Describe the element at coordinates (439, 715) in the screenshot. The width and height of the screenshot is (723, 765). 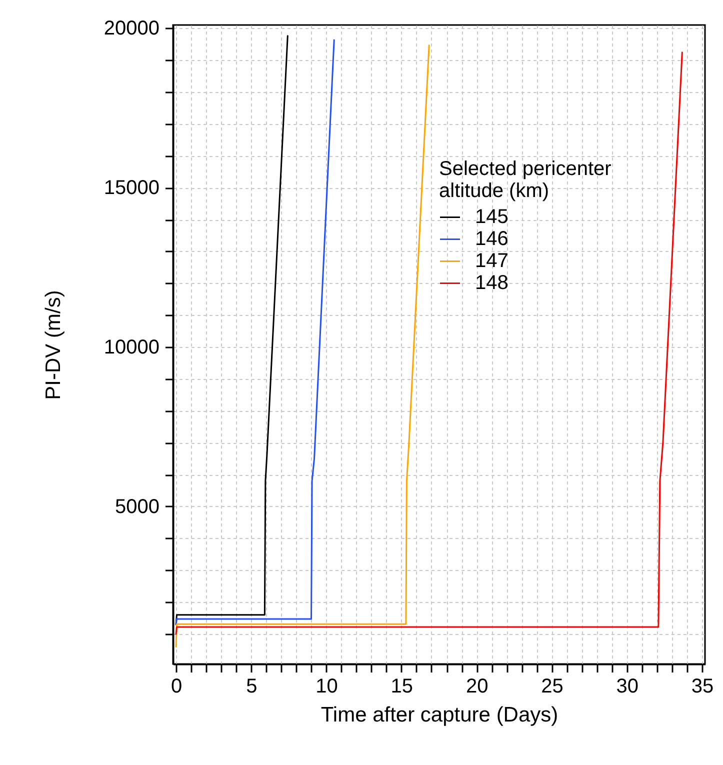
I see `x-axis-title: Time after capture (Days)` at that location.